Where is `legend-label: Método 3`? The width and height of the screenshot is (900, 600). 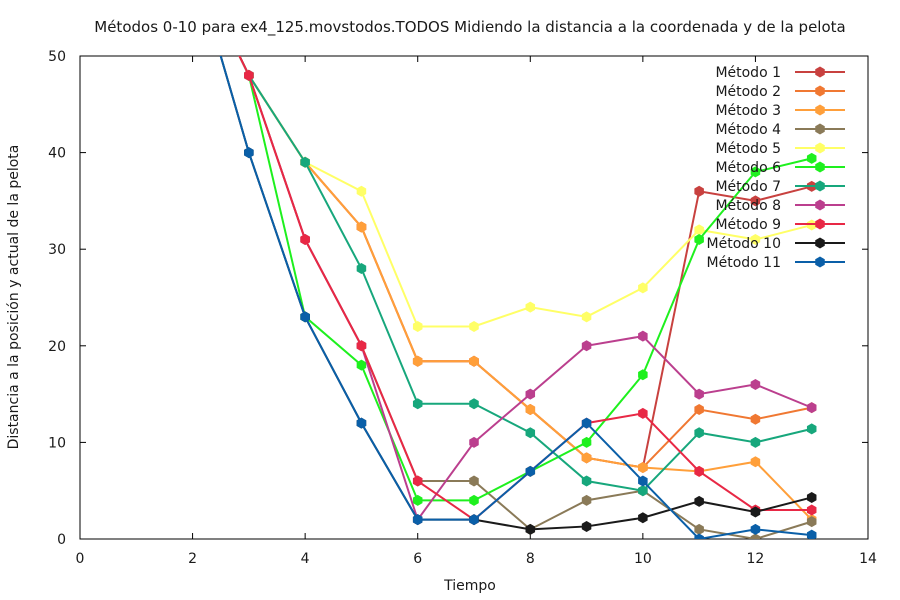 legend-label: Método 3 is located at coordinates (748, 111).